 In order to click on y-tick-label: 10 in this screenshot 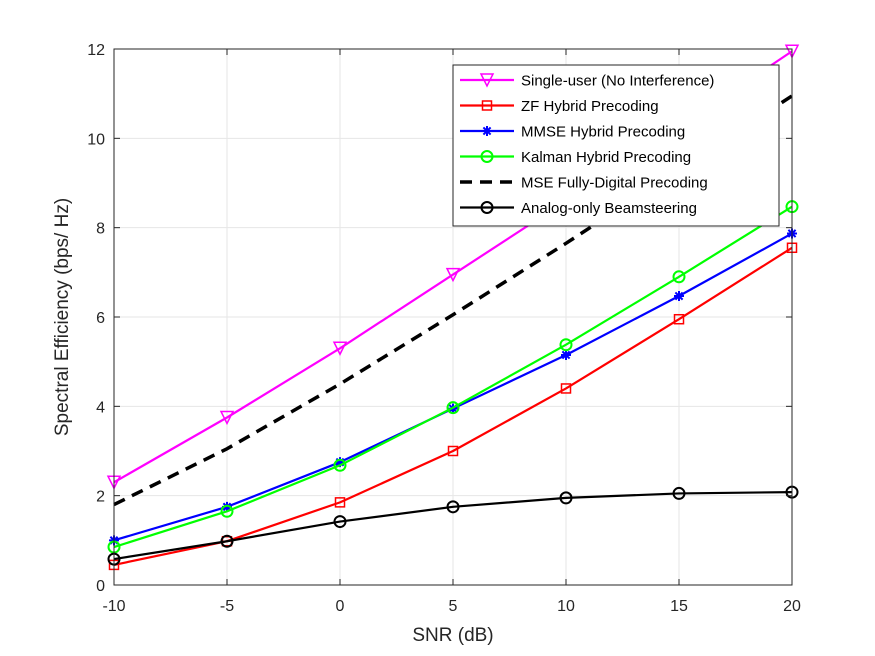, I will do `click(96, 139)`.